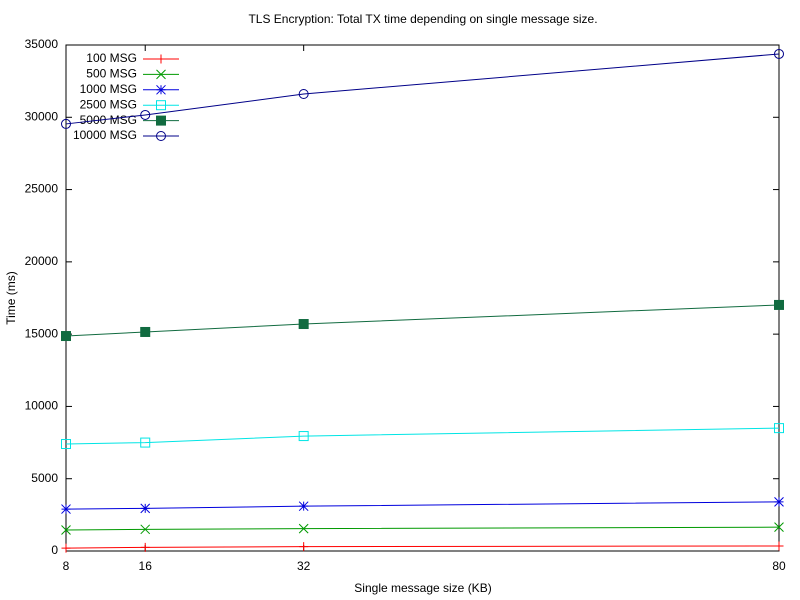 Image resolution: width=800 pixels, height=600 pixels. I want to click on legend-label: 10000 MSG, so click(105, 135).